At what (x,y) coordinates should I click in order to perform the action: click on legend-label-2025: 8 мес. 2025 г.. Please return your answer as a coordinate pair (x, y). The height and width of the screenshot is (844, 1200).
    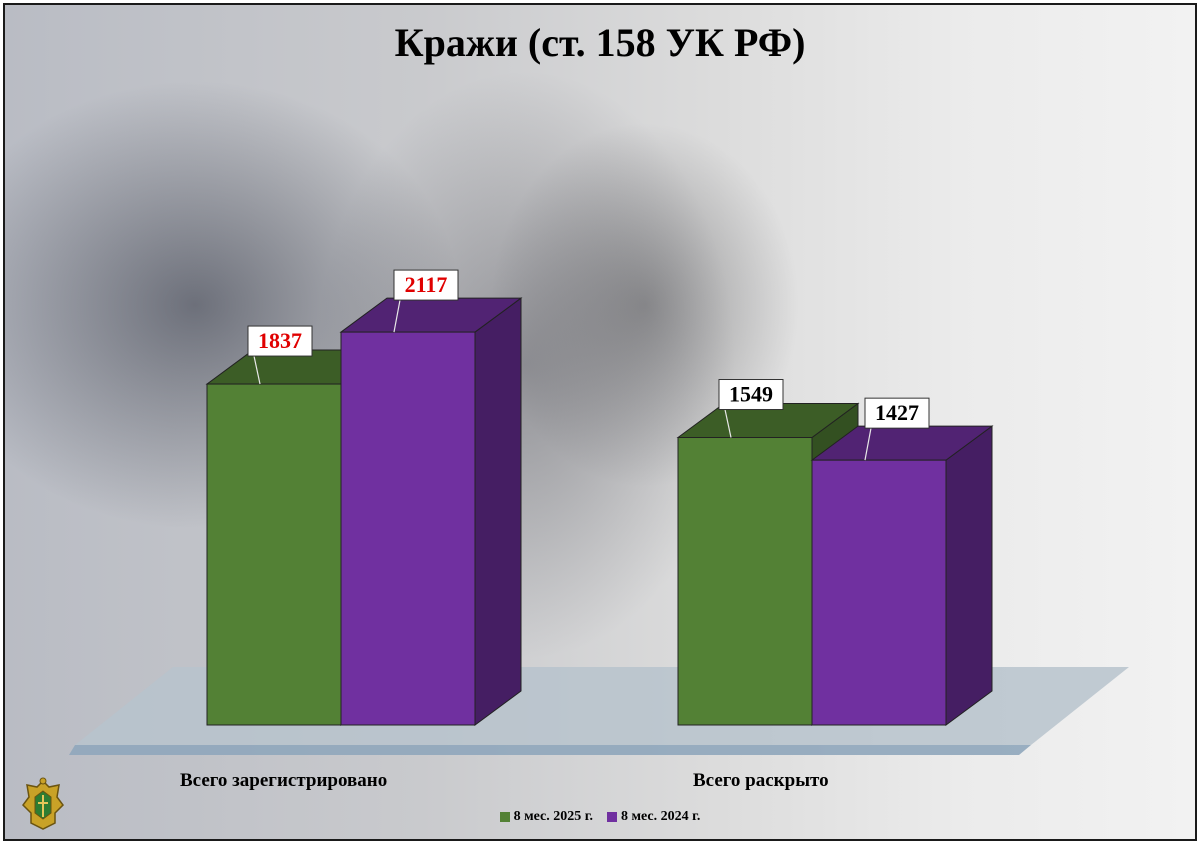
    Looking at the image, I should click on (553, 816).